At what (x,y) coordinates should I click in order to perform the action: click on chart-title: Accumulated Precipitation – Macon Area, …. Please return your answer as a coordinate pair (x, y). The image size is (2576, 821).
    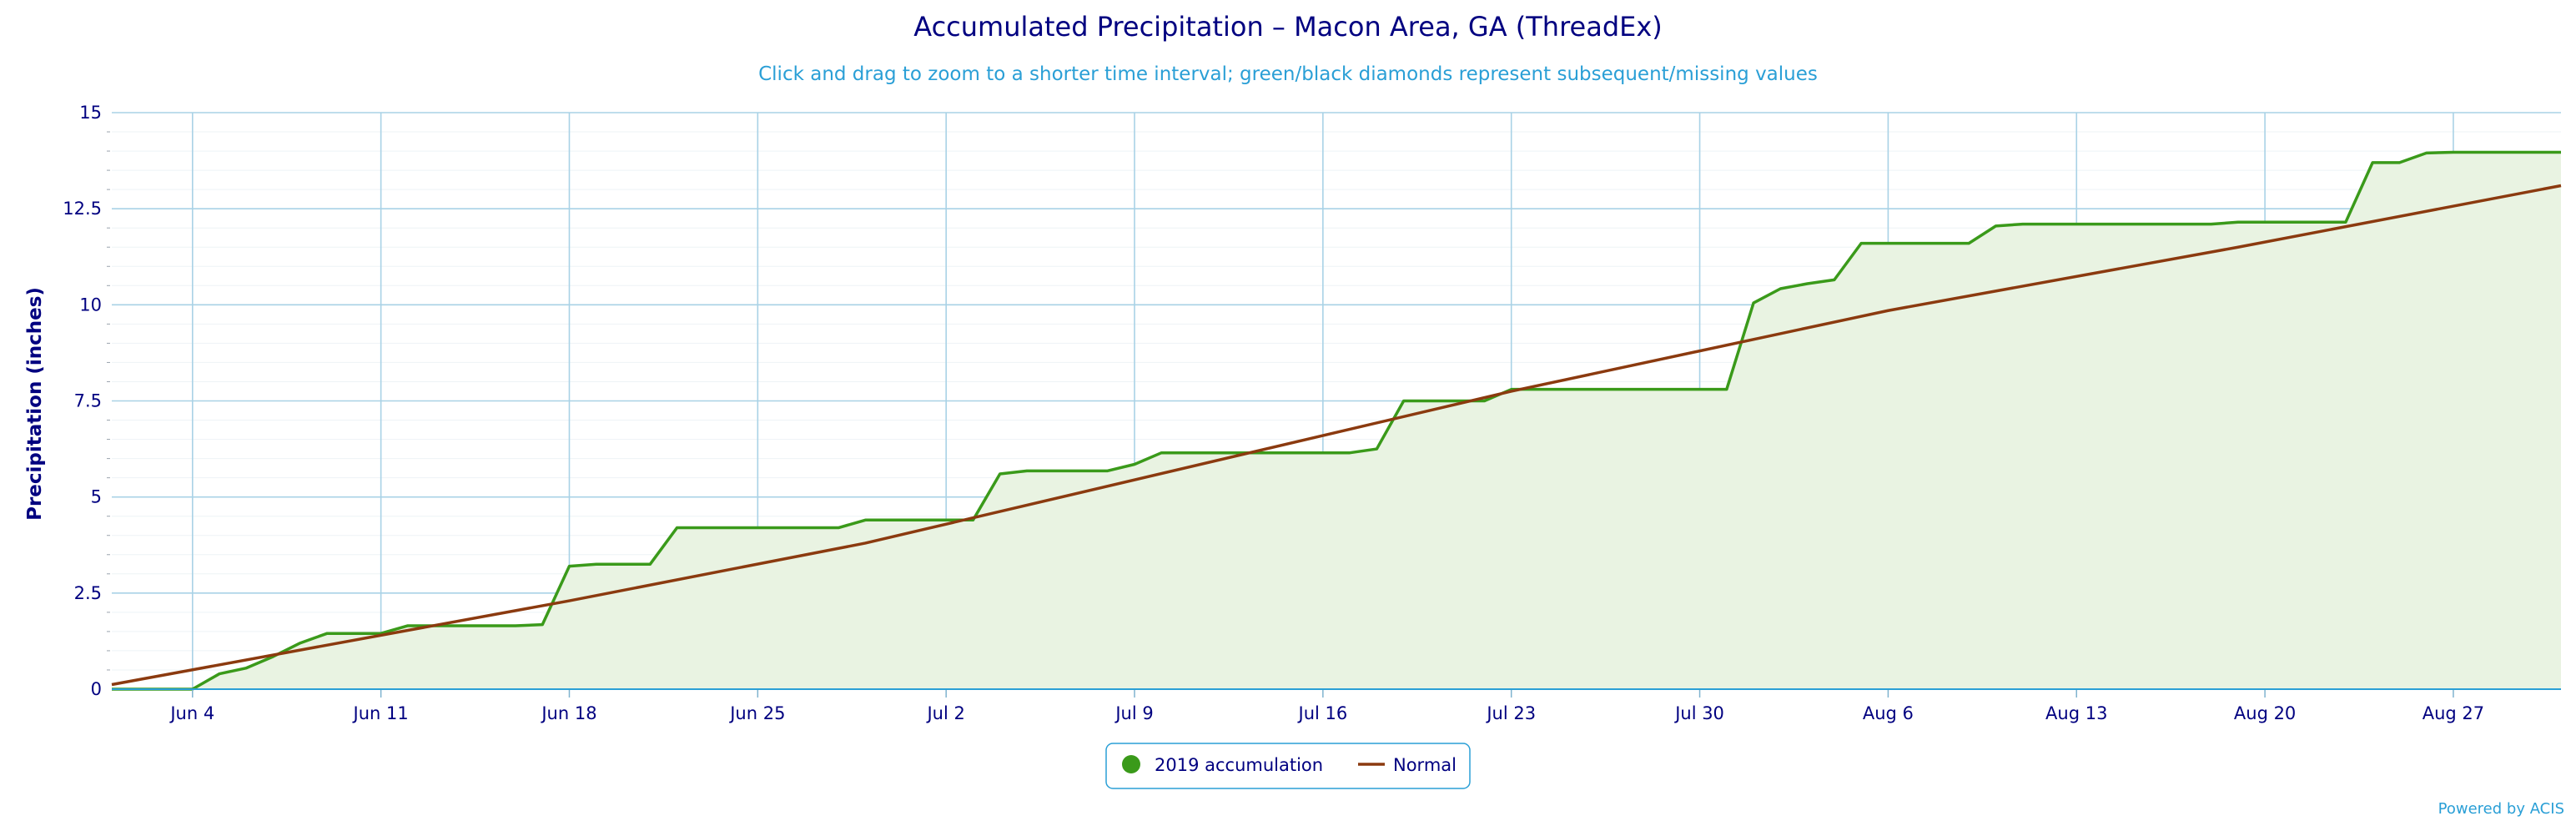
    Looking at the image, I should click on (1288, 27).